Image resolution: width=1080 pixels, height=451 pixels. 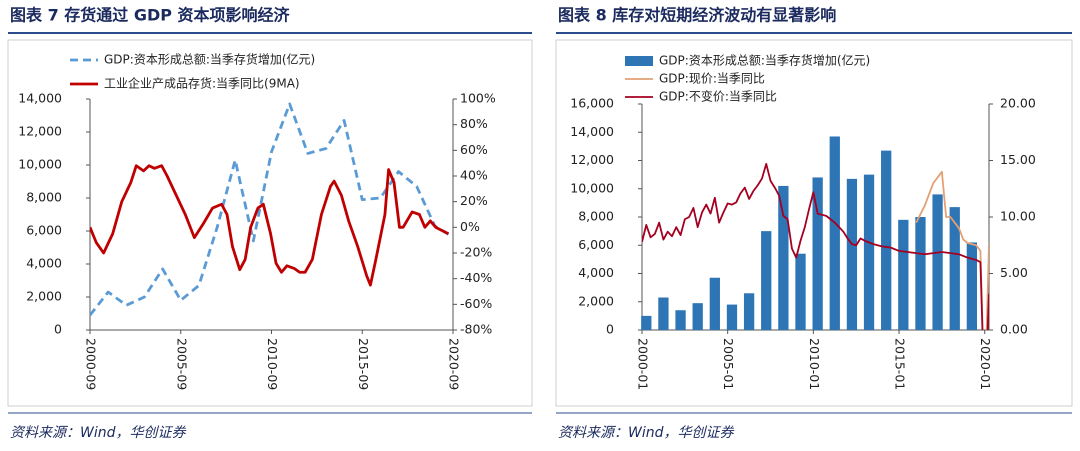 What do you see at coordinates (474, 200) in the screenshot?
I see `y2-tick-label: 20%` at bounding box center [474, 200].